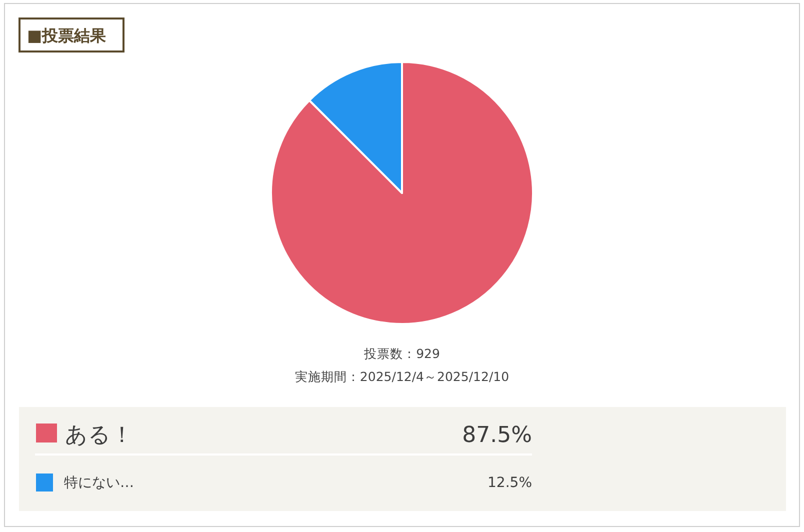  What do you see at coordinates (99, 435) in the screenshot?
I see `legend-label: ある！` at bounding box center [99, 435].